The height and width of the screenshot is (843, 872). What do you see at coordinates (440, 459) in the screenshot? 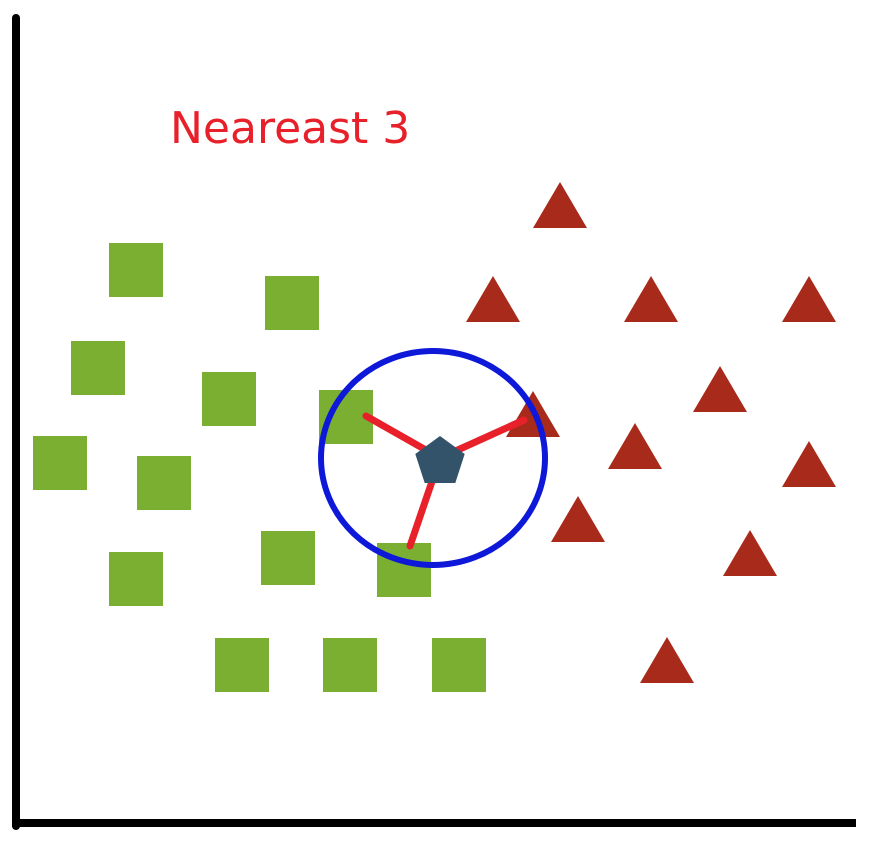
I see `query-point-icon` at bounding box center [440, 459].